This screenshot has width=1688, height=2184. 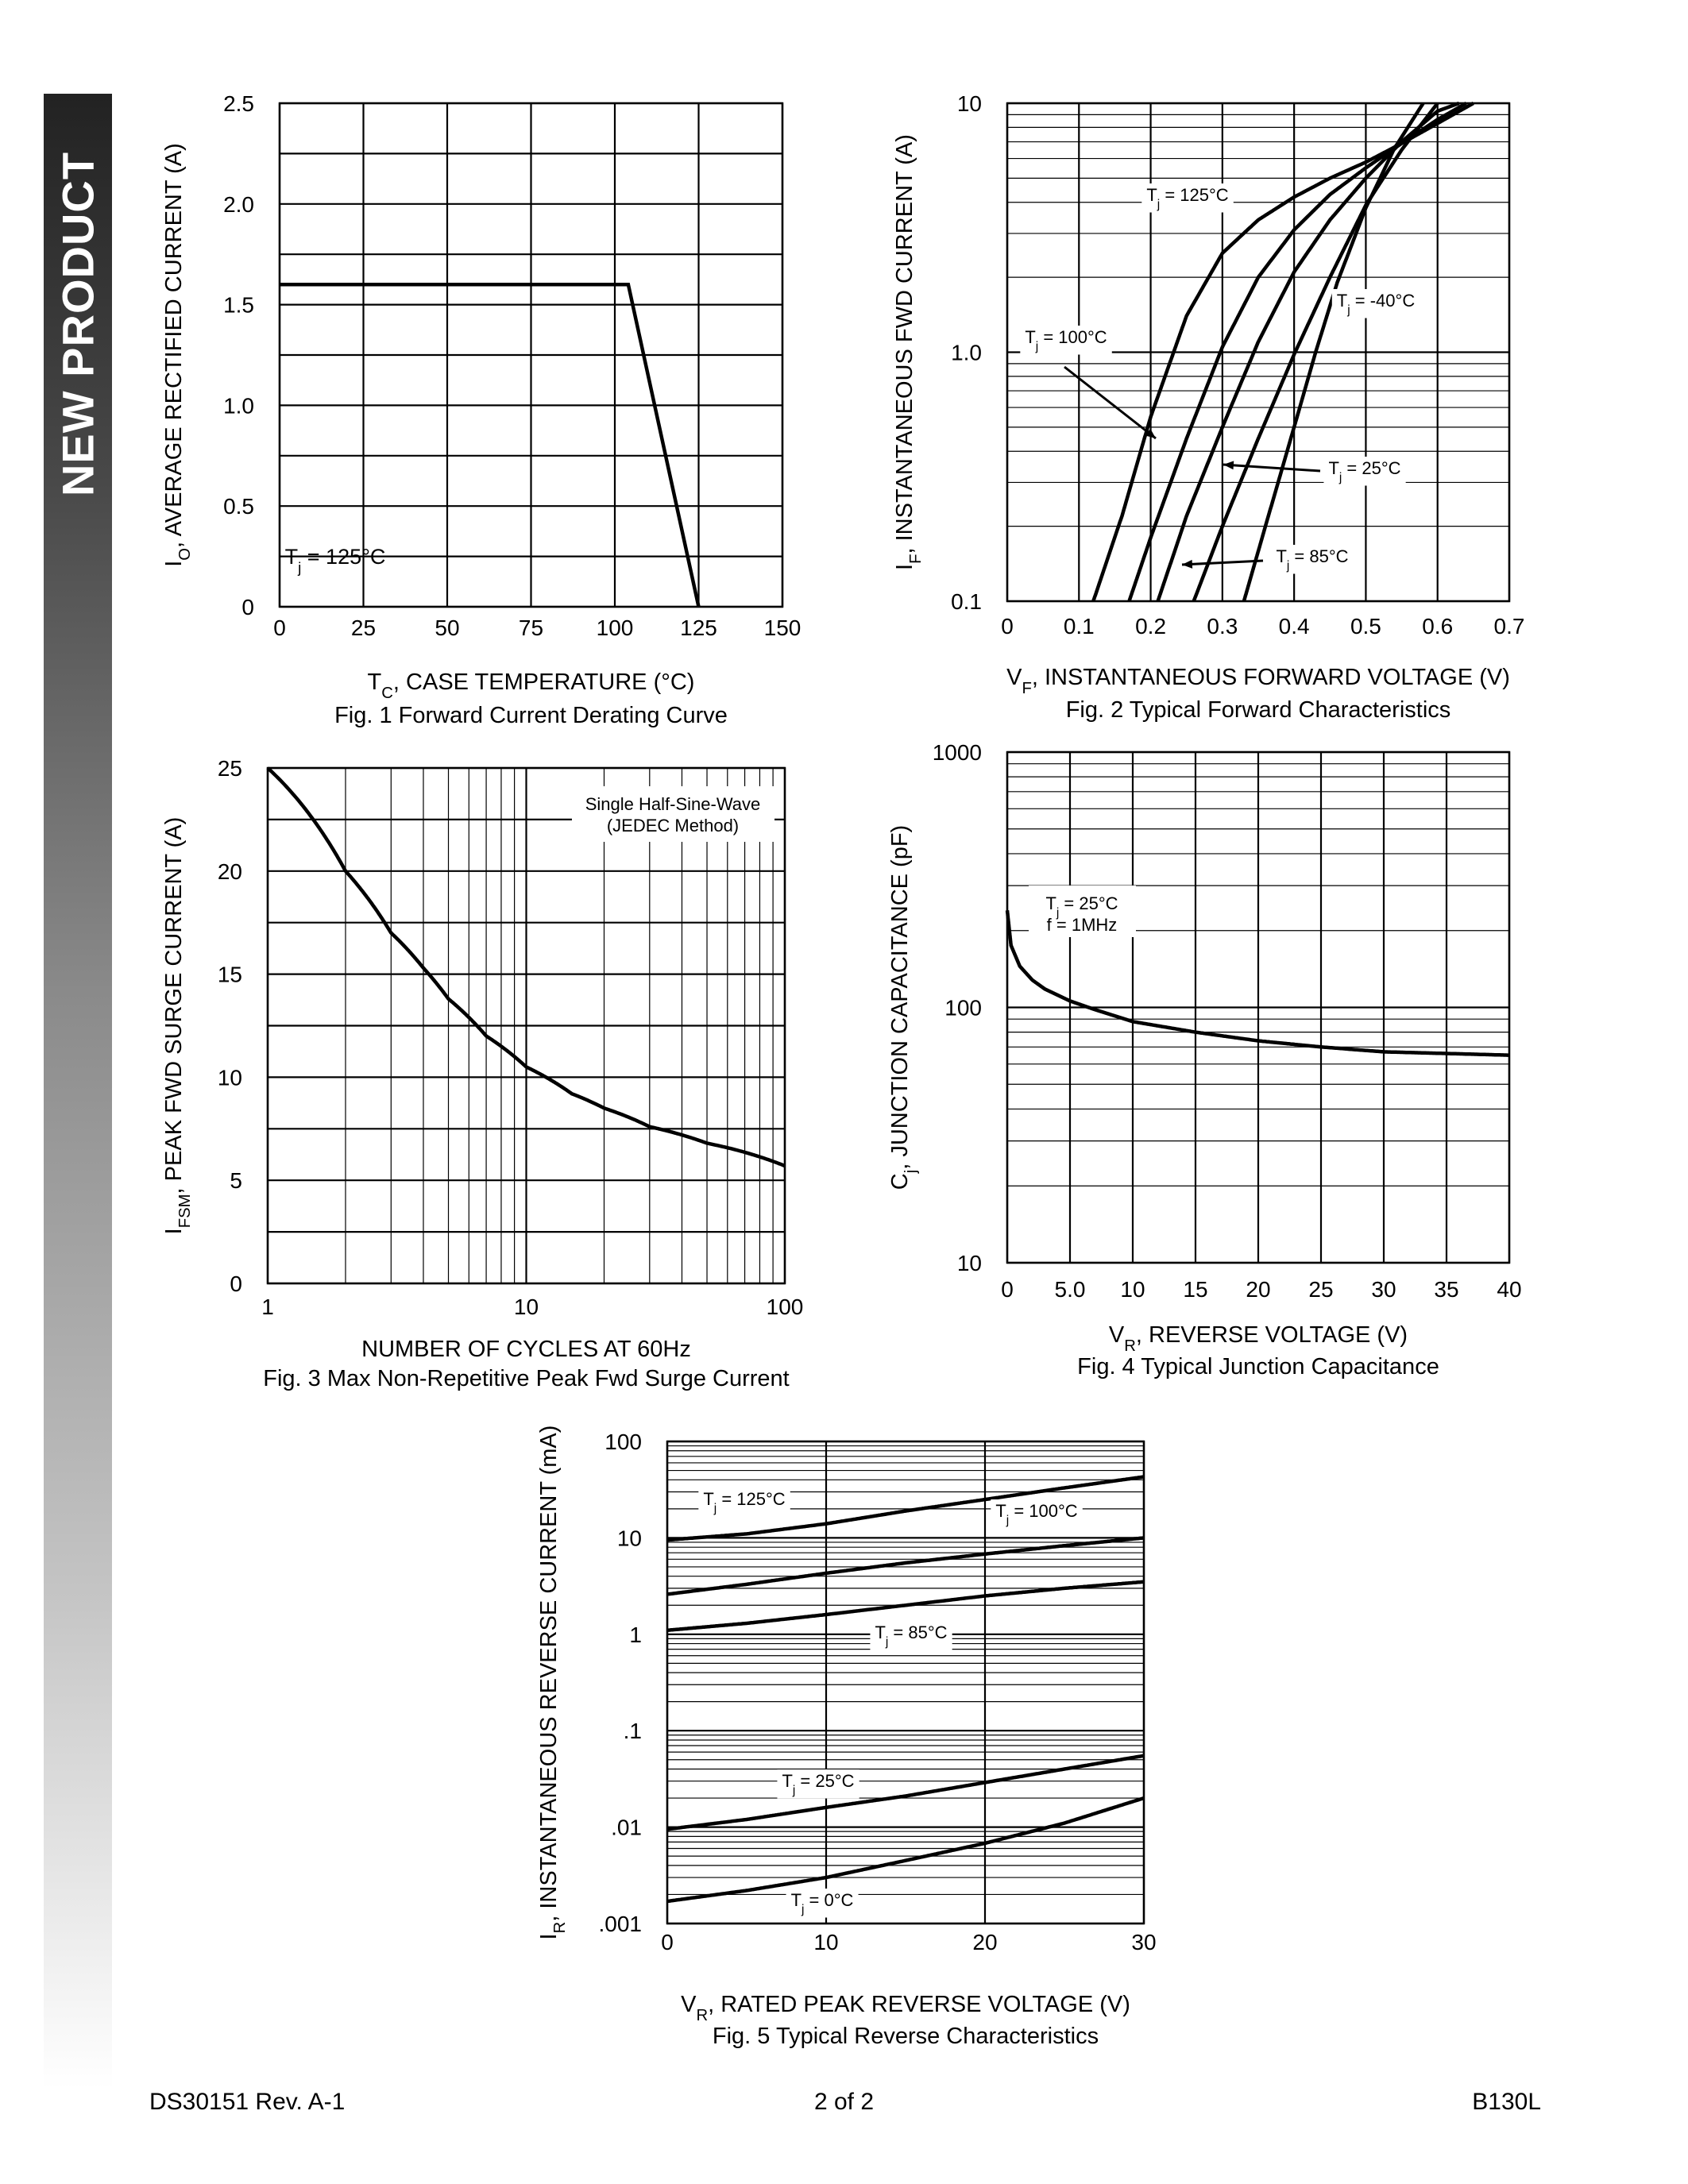 I want to click on fig4-annotation-bg, so click(x=1082, y=911).